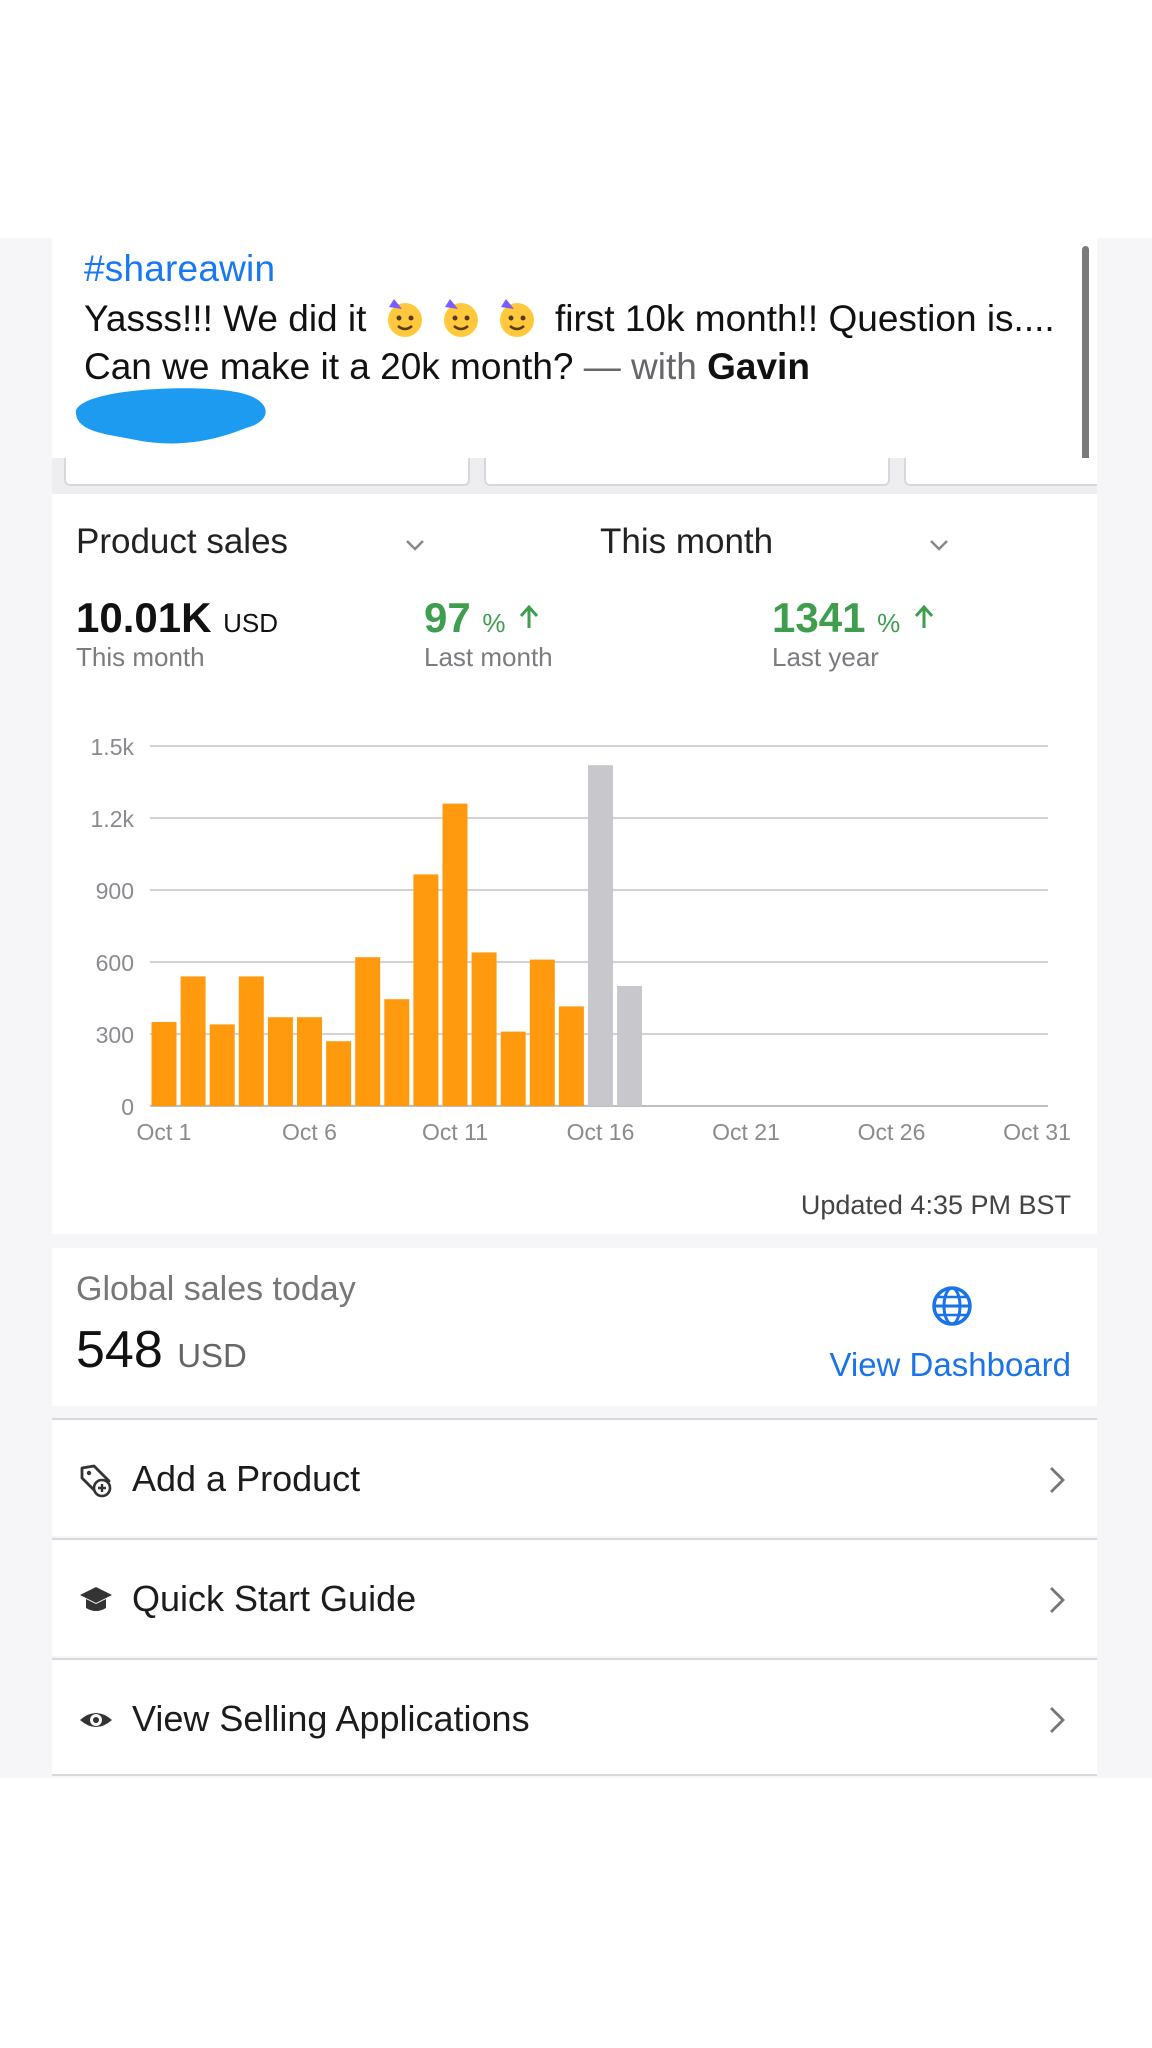 This screenshot has height=2048, width=1152. Describe the element at coordinates (140, 657) in the screenshot. I see `stat-this-month-label: This month` at that location.